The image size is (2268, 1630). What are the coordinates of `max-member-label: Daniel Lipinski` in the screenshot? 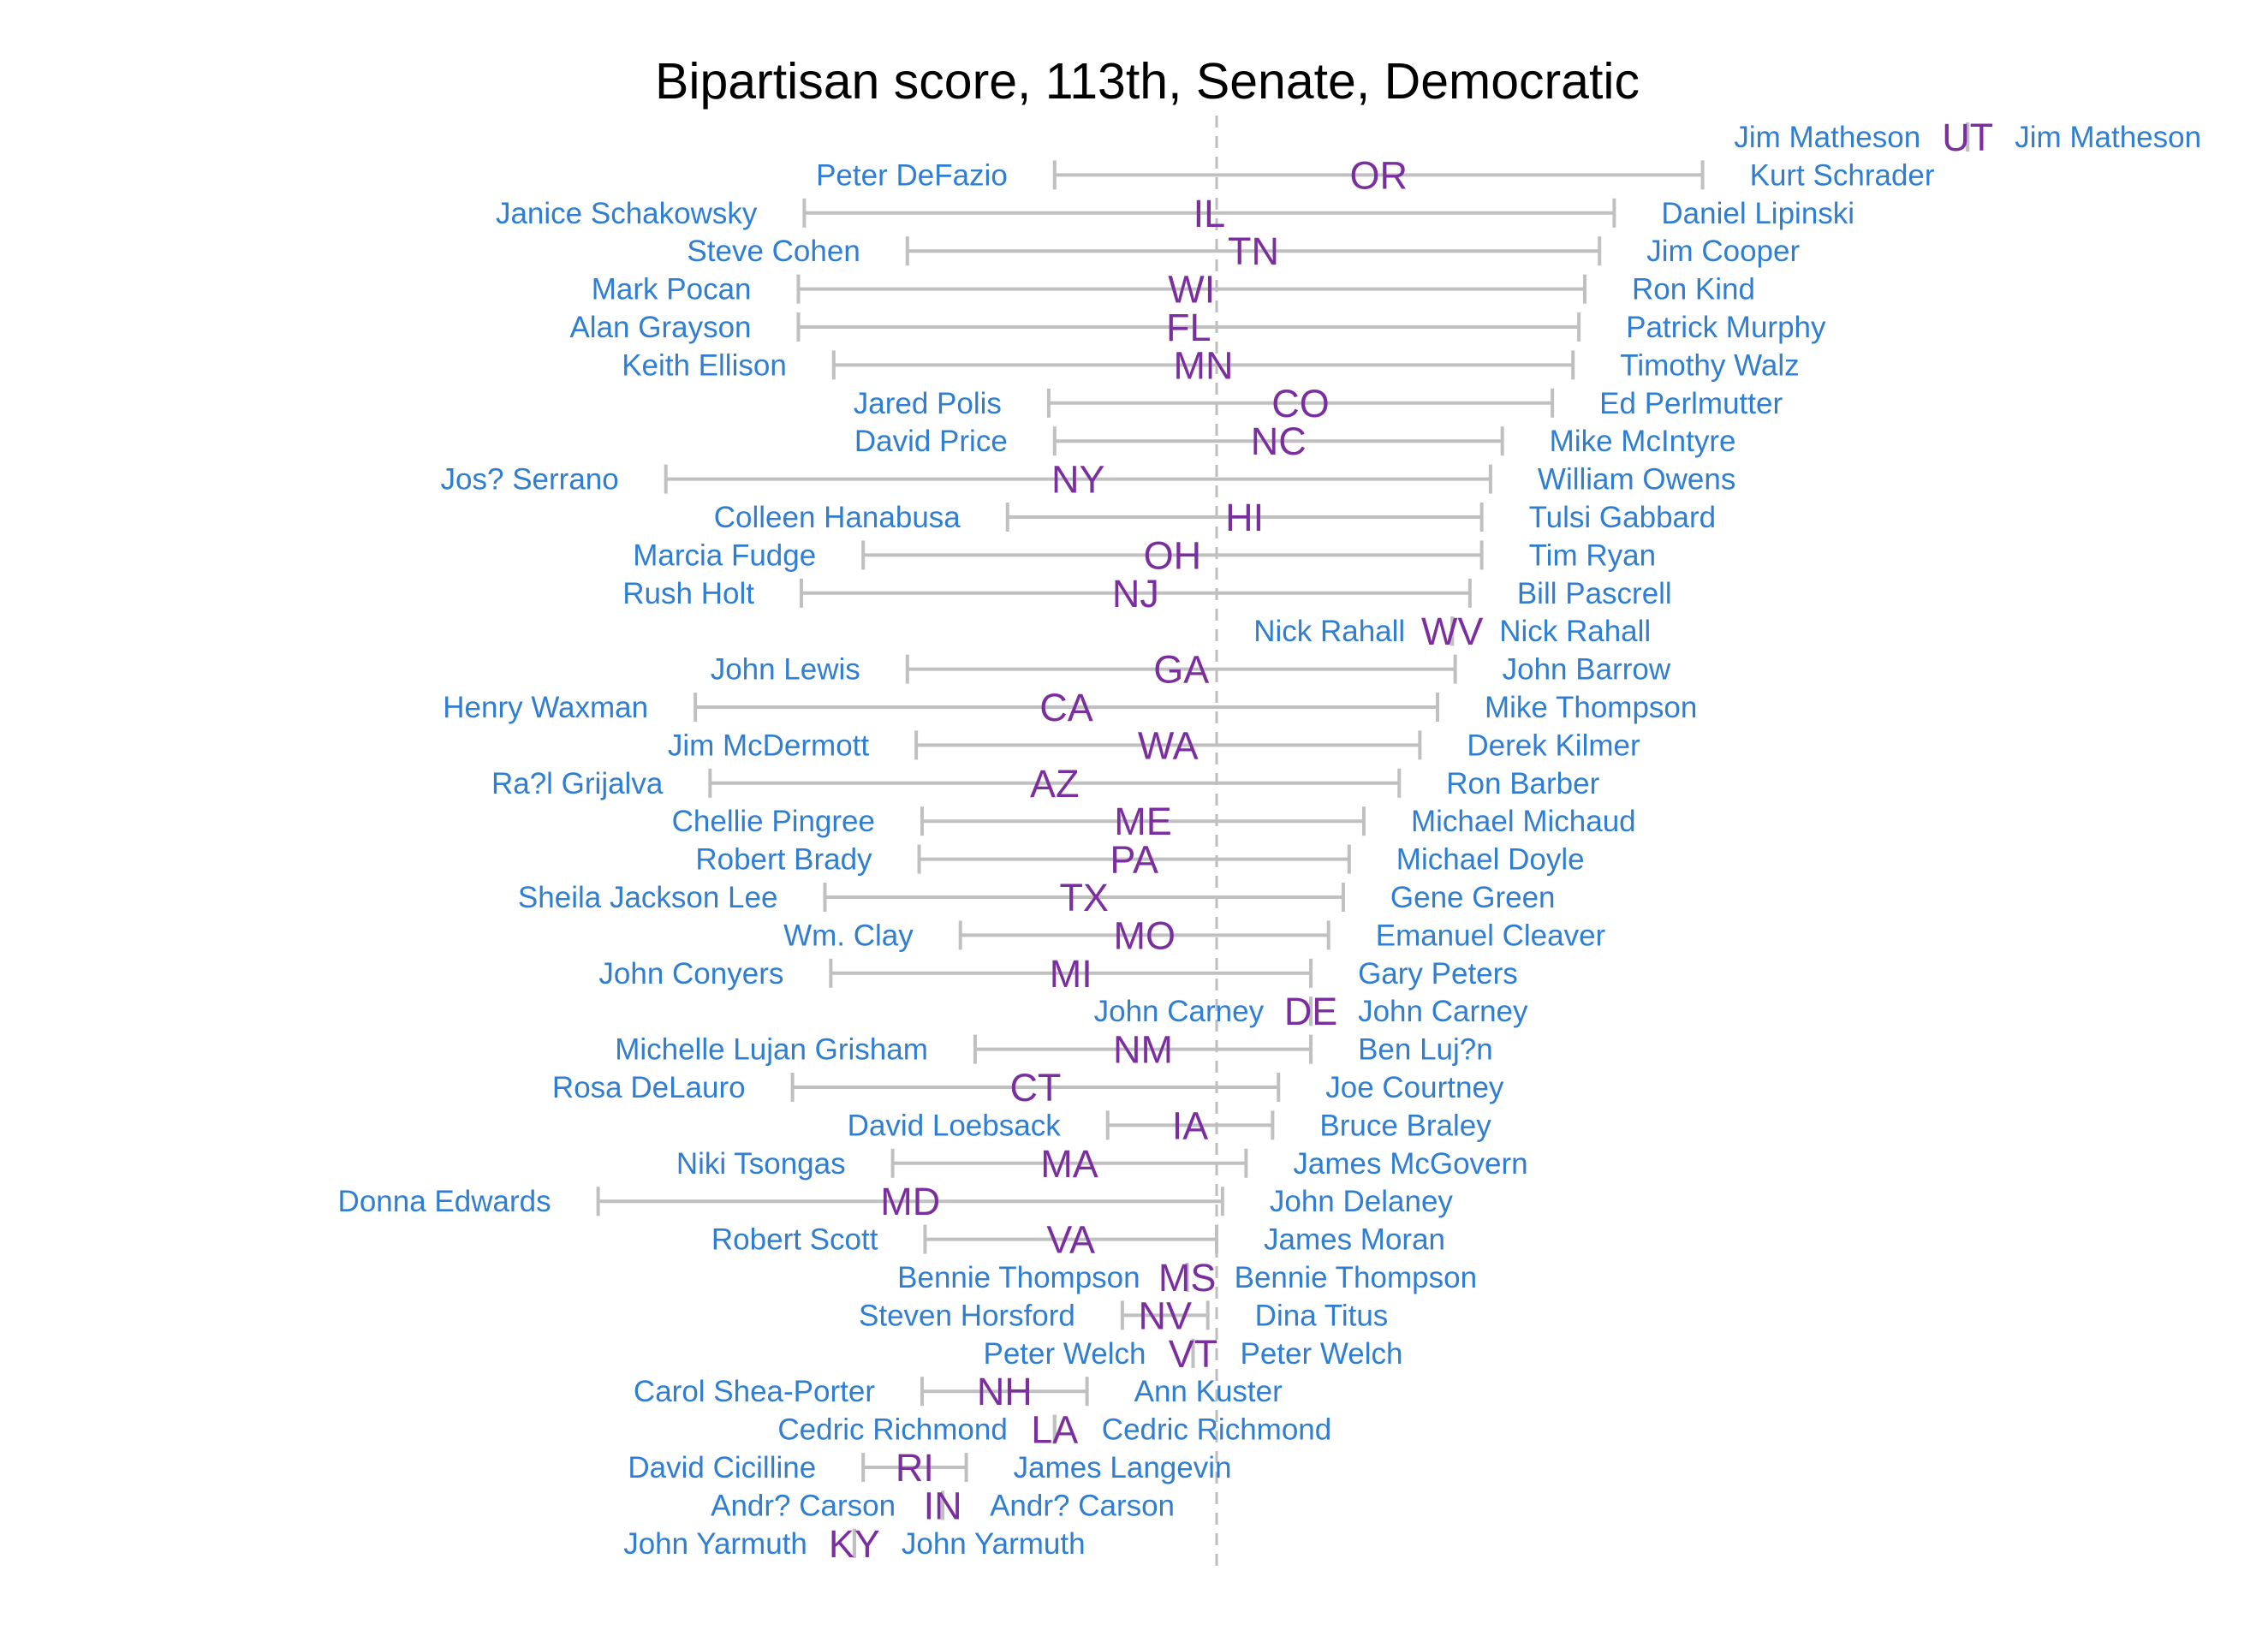 It's located at (1757, 213).